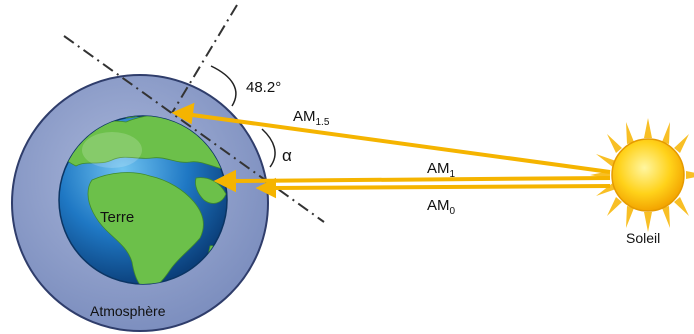  I want to click on angle-value-label: 48.2°, so click(263, 87).